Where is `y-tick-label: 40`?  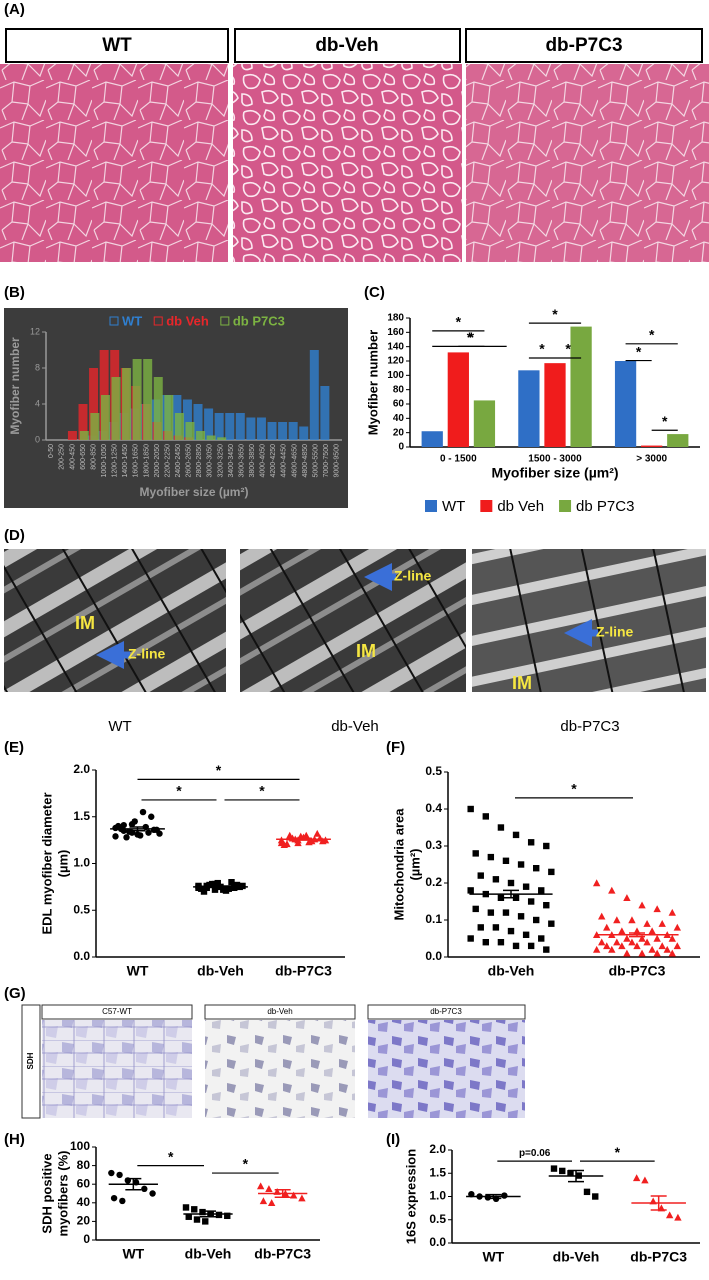
y-tick-label: 40 is located at coordinates (399, 418).